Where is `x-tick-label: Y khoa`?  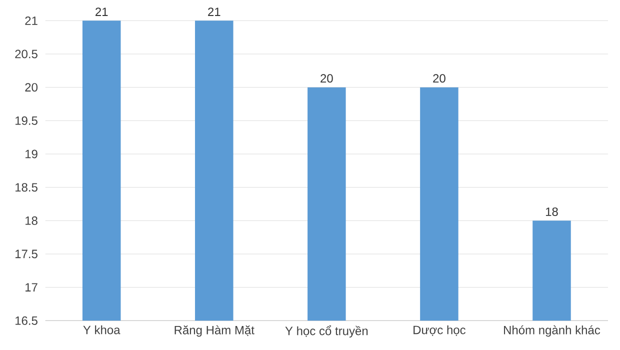
x-tick-label: Y khoa is located at coordinates (101, 329).